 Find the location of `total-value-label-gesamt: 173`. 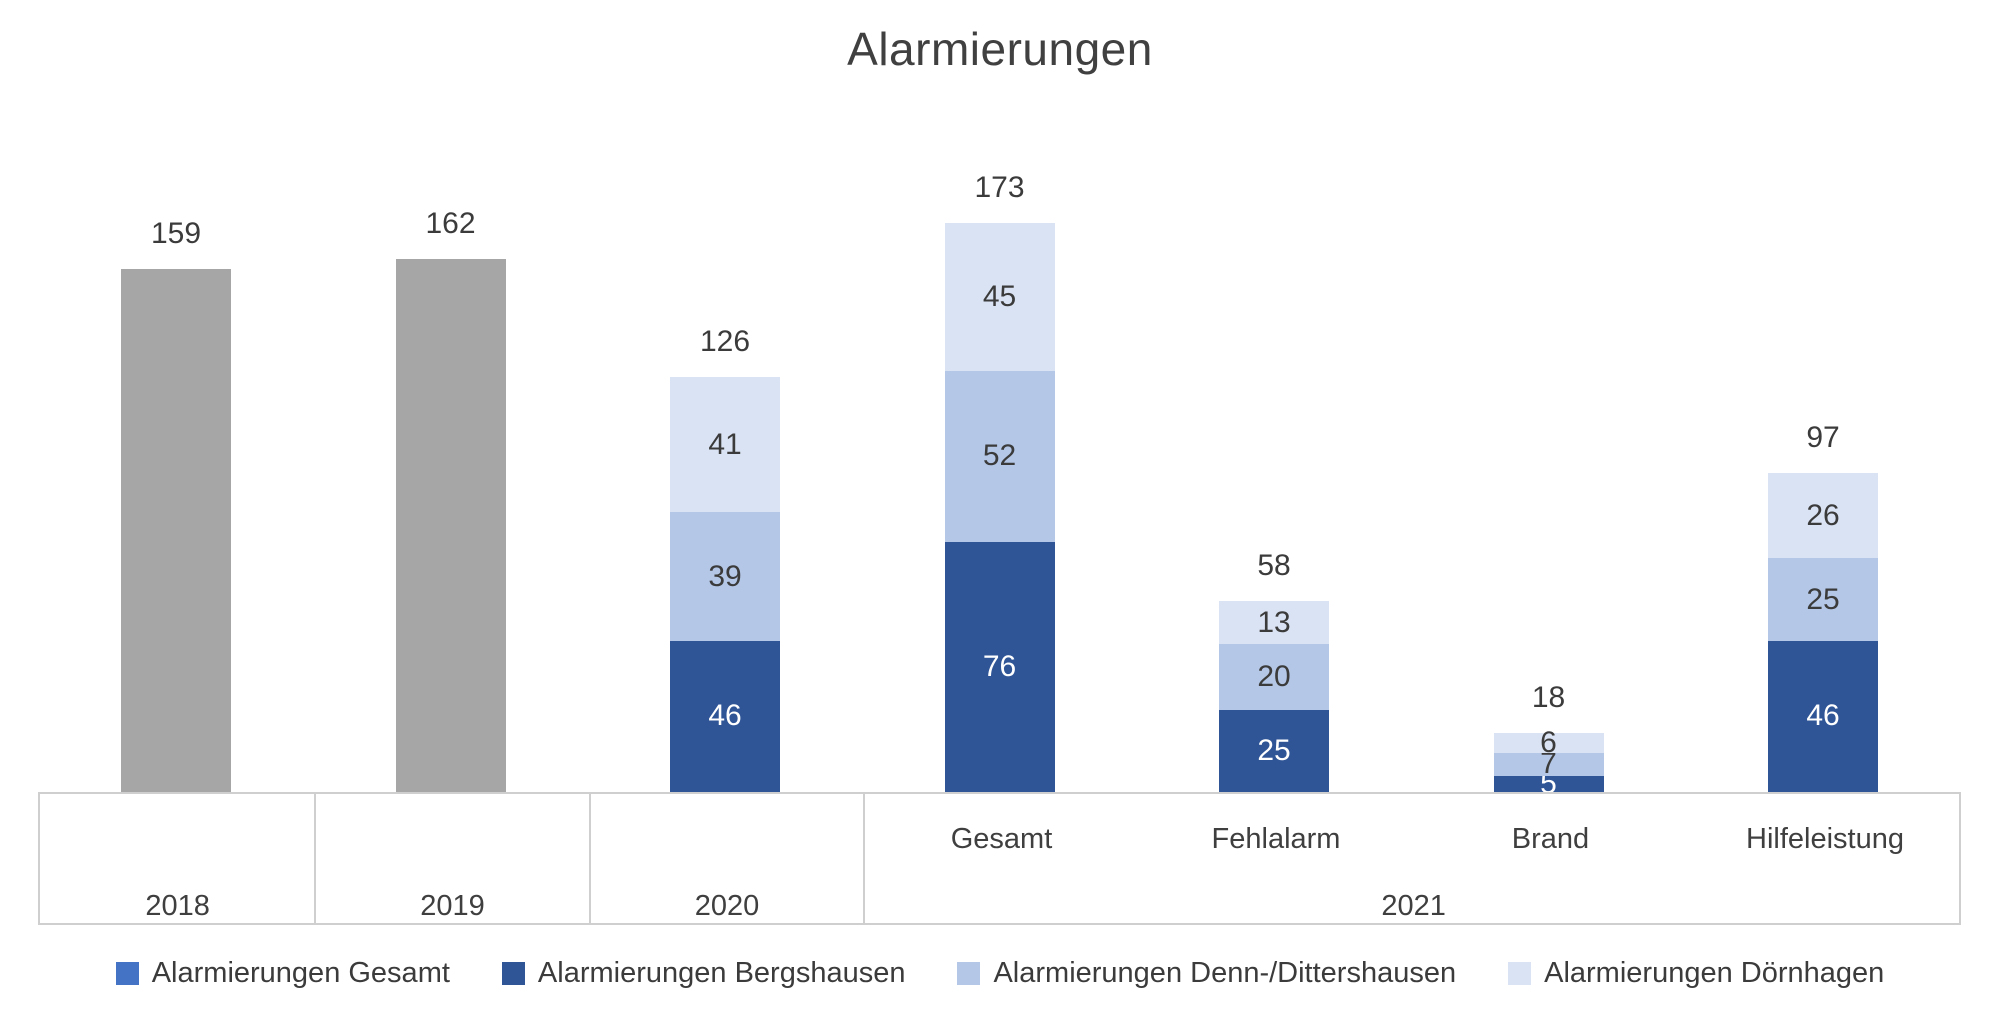

total-value-label-gesamt: 173 is located at coordinates (999, 187).